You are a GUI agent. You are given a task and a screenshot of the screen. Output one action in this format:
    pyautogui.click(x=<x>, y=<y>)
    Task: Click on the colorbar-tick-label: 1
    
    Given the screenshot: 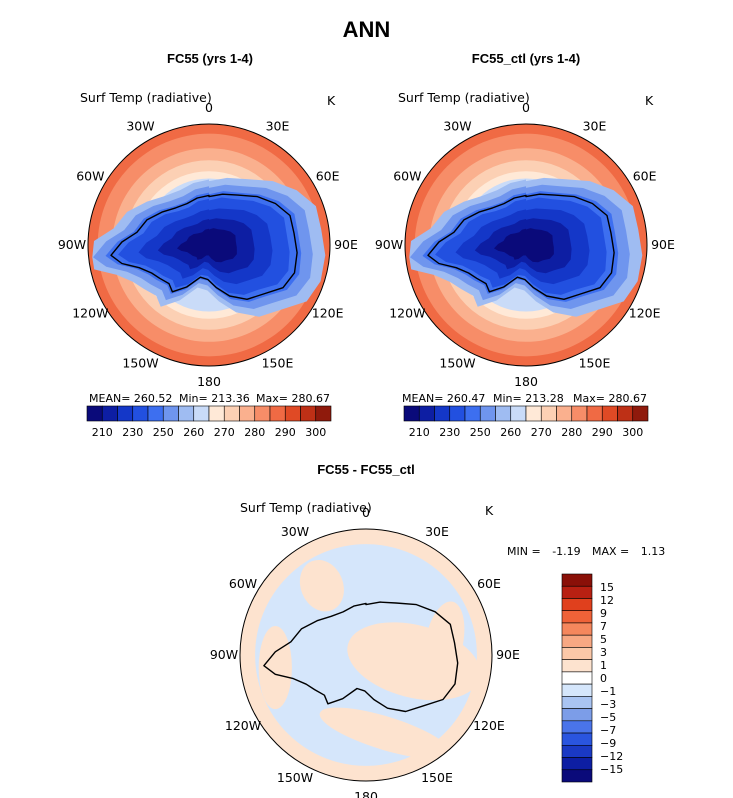 What is the action you would take?
    pyautogui.click(x=603, y=665)
    